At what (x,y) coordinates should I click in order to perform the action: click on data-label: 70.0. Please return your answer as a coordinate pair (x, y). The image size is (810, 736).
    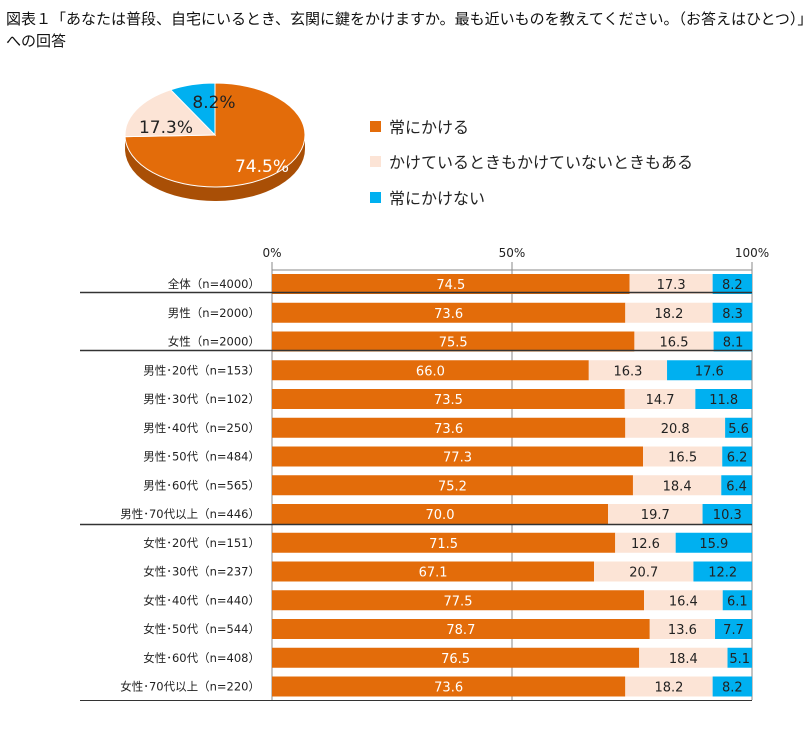
    Looking at the image, I should click on (440, 515).